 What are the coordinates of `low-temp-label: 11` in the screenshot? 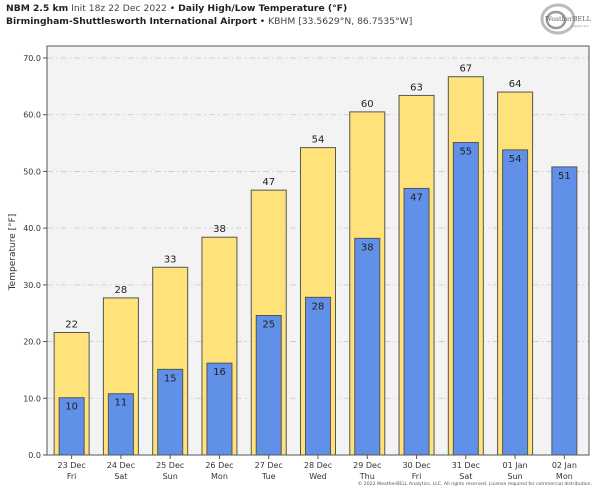 It's located at (121, 403).